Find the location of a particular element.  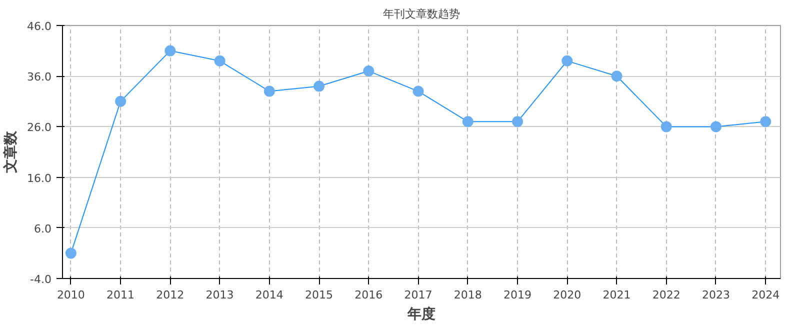

x-tick-label: 2012 is located at coordinates (170, 295).